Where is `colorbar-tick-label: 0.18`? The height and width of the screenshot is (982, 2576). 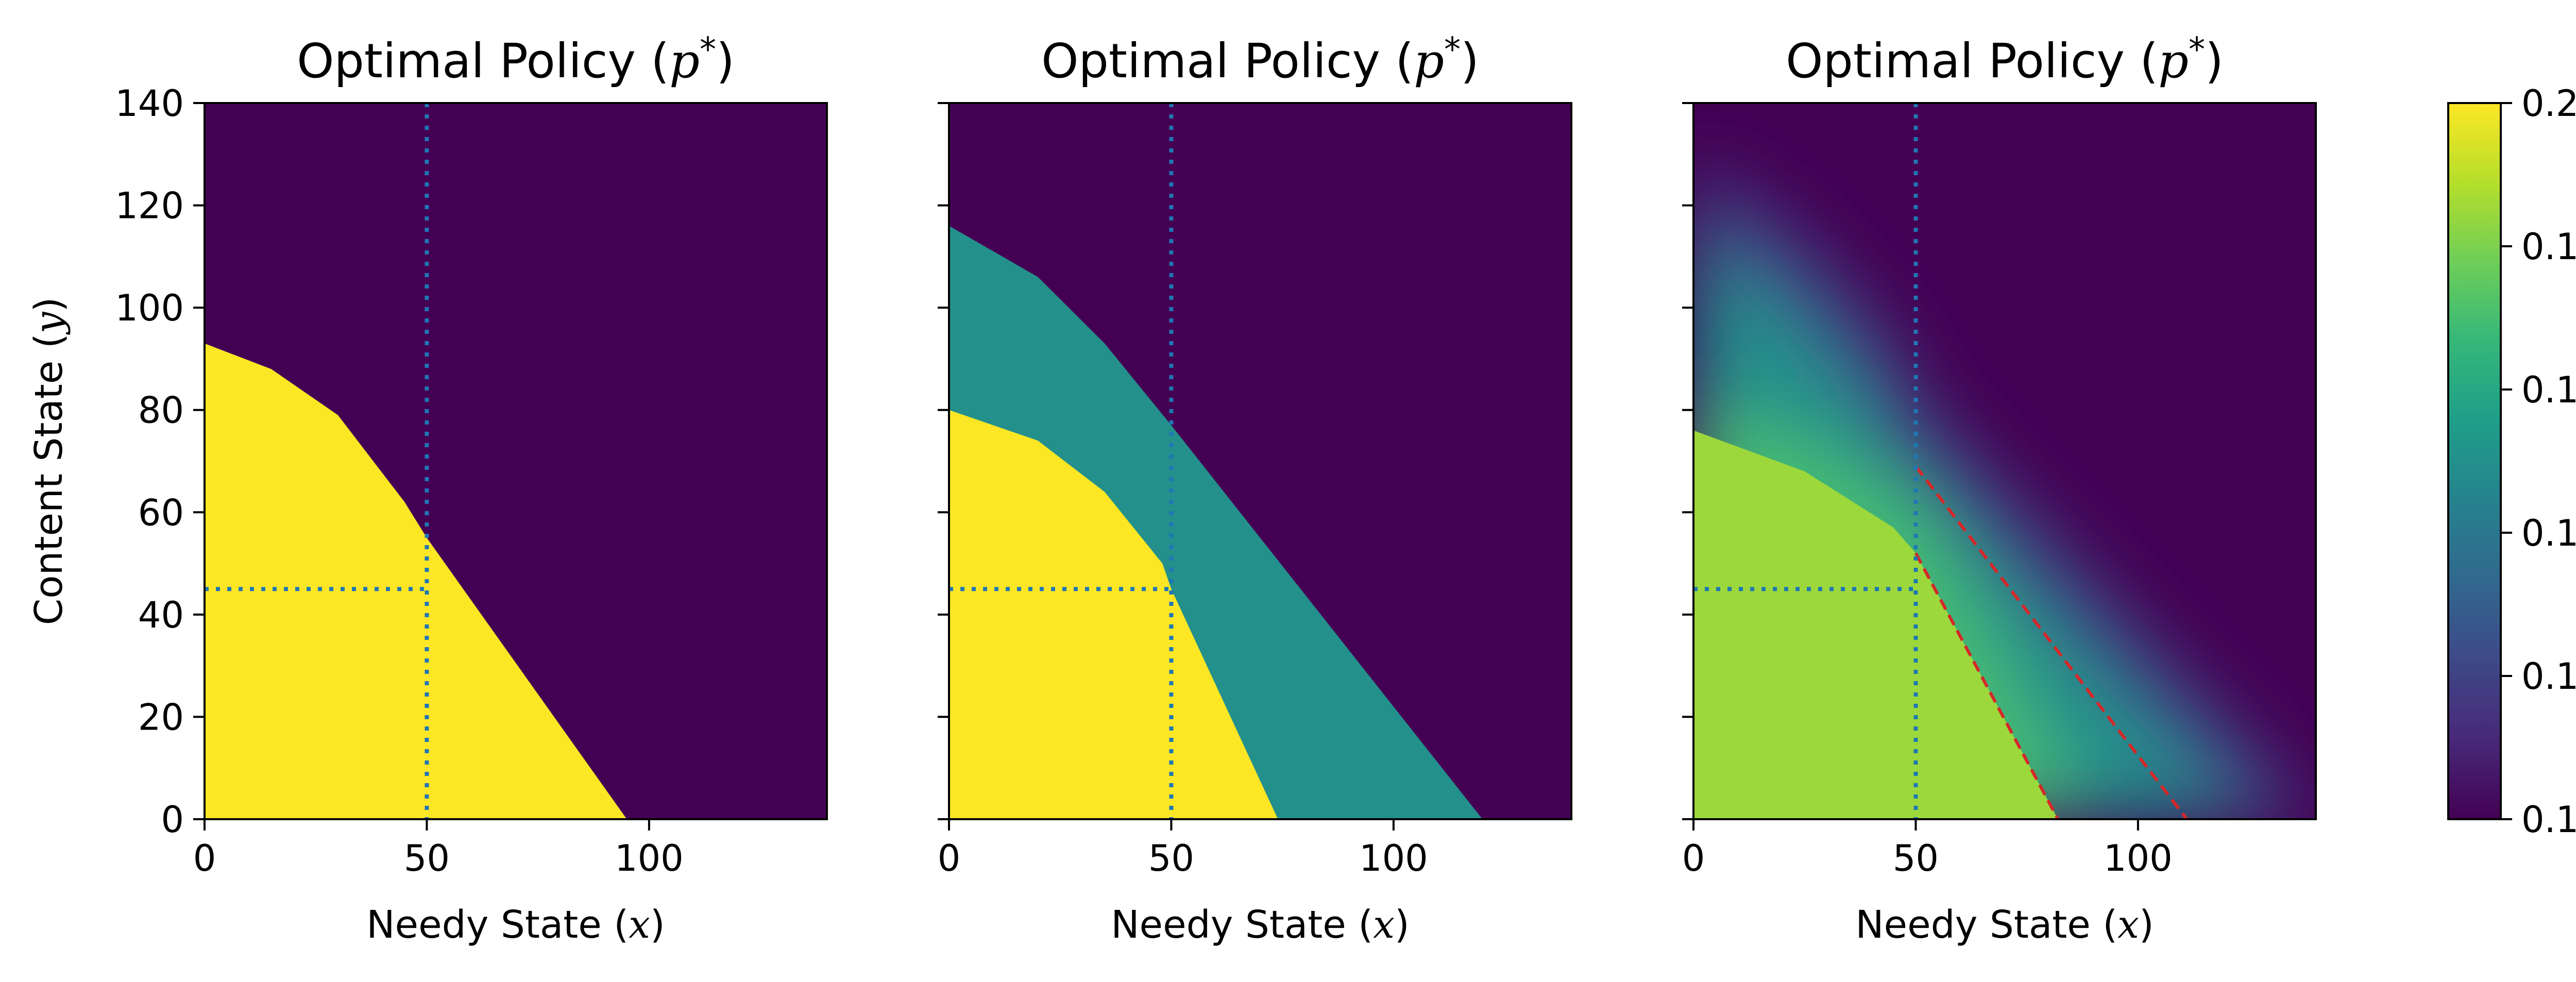
colorbar-tick-label: 0.18 is located at coordinates (2548, 247).